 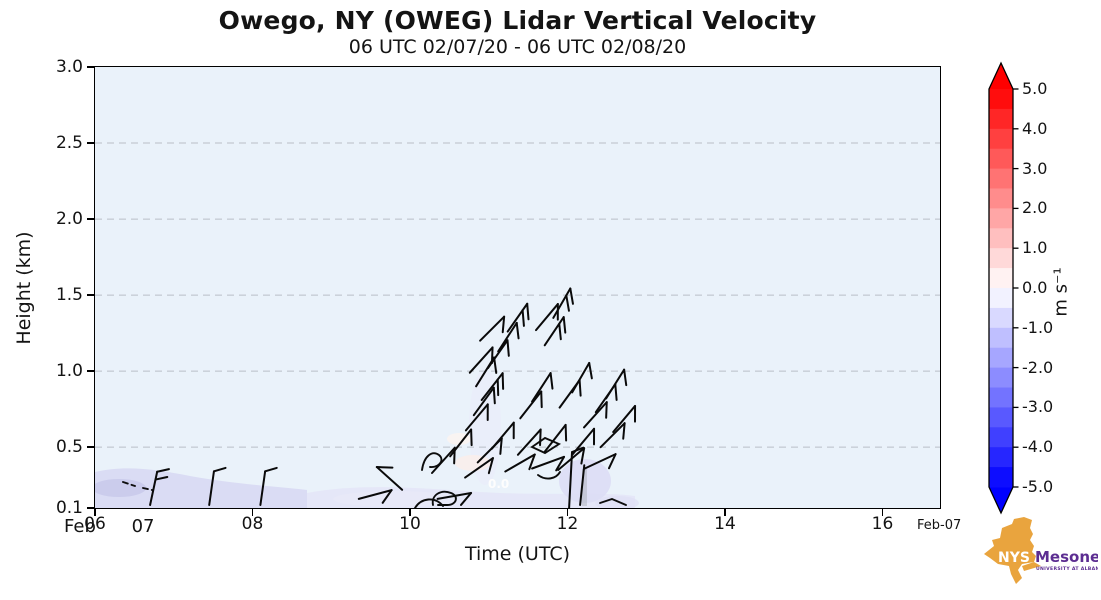 What do you see at coordinates (1001, 500) in the screenshot?
I see `colorbar-bottom-arrow` at bounding box center [1001, 500].